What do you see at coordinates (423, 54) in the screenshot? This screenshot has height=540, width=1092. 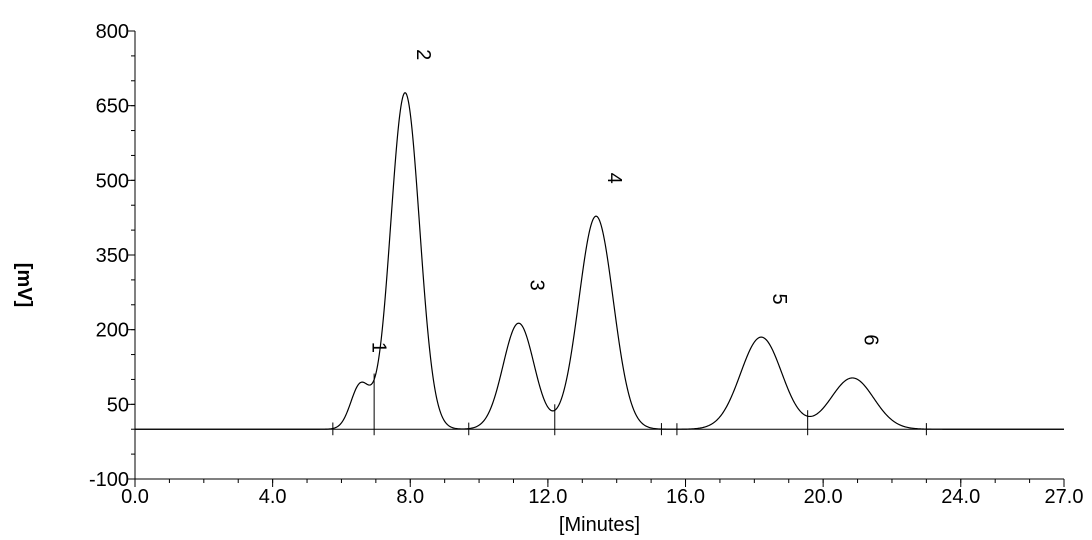 I see `peak-label-2: 2` at bounding box center [423, 54].